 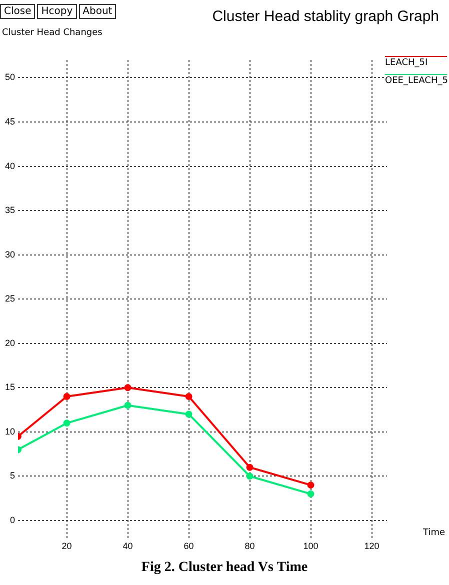 What do you see at coordinates (127, 546) in the screenshot?
I see `x-tick-label: 40` at bounding box center [127, 546].